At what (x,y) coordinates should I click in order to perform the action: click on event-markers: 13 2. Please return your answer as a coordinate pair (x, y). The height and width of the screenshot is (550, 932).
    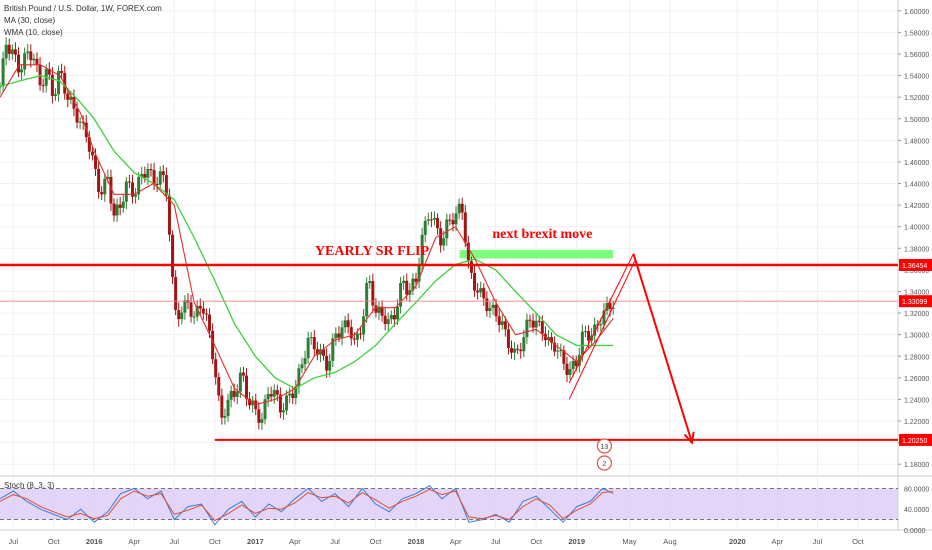
    Looking at the image, I should click on (604, 454).